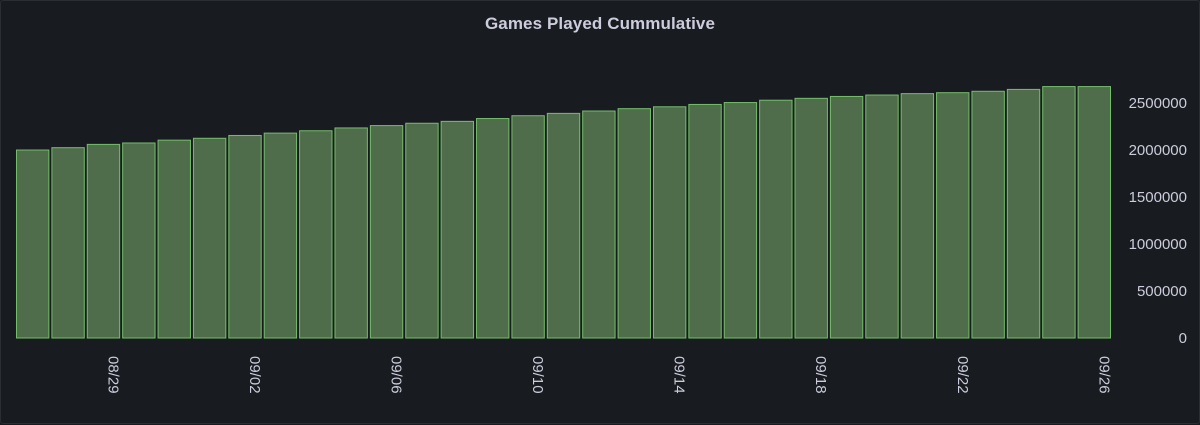  Describe the element at coordinates (600, 23) in the screenshot. I see `panel-title: Games Played Cummulative` at that location.